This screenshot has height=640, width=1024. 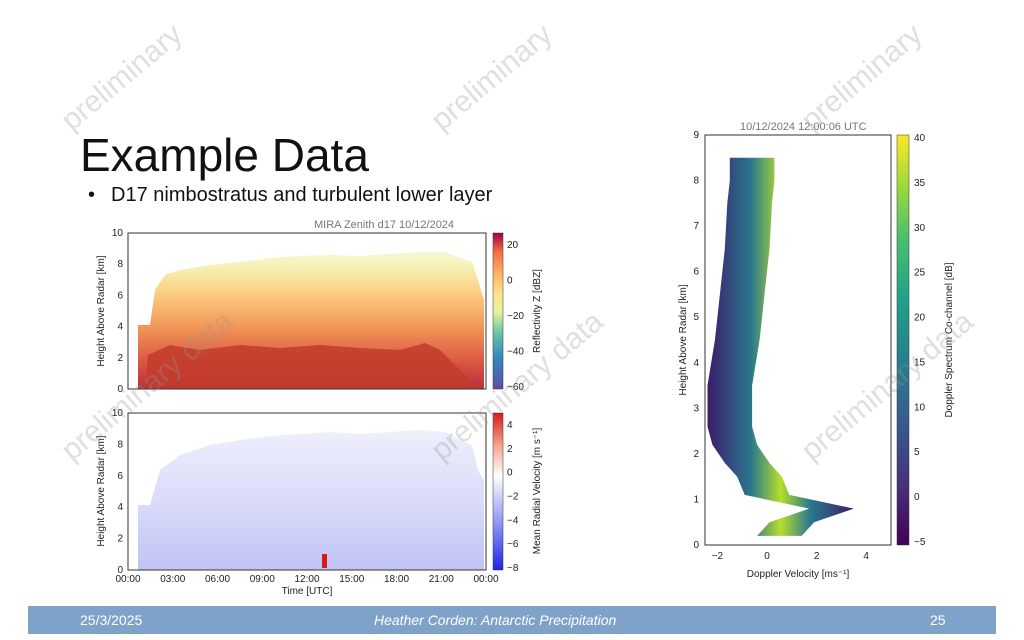 I want to click on colorbar-tick-label: 25, so click(x=920, y=273).